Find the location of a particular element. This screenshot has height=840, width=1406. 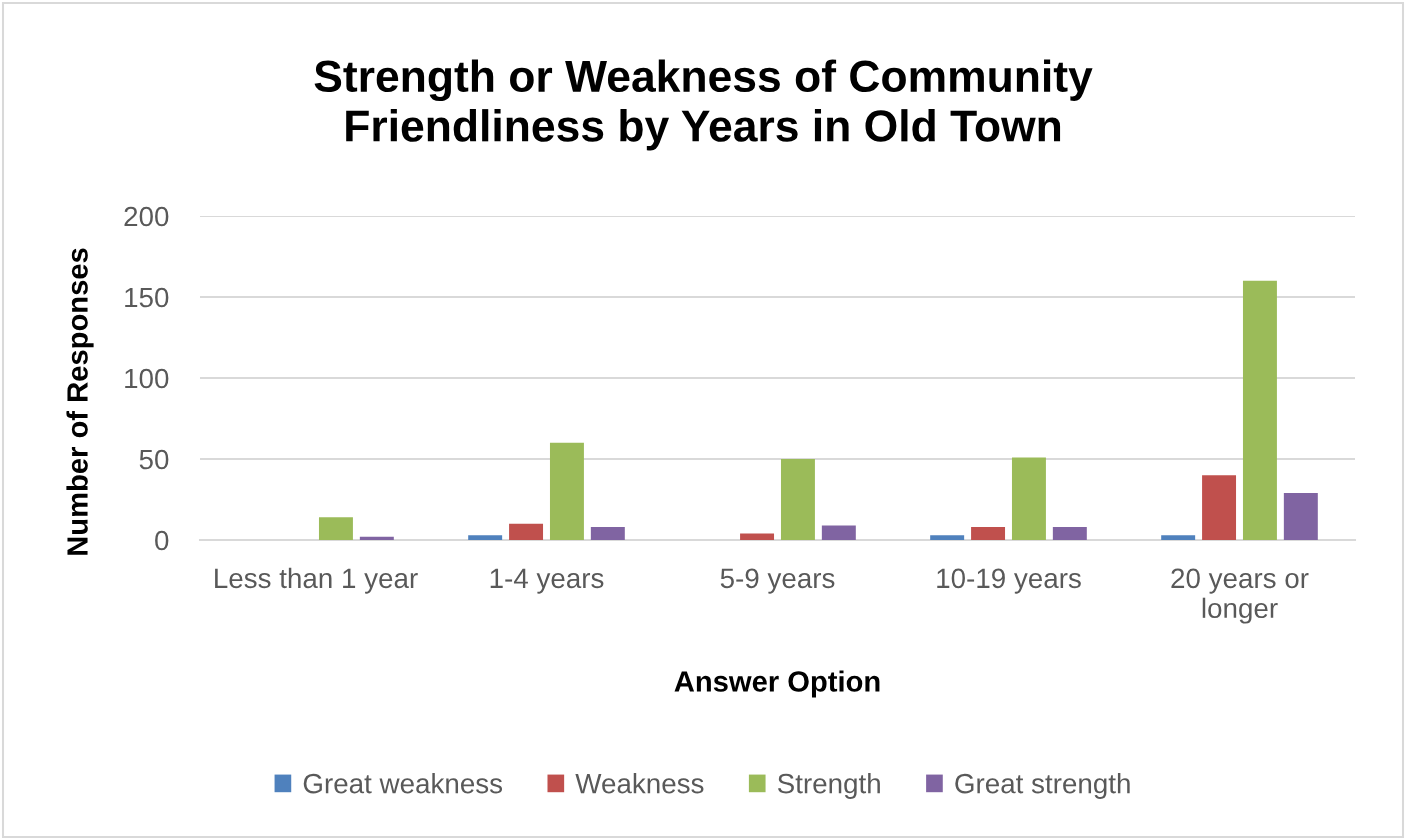

y-tick-label: 0 is located at coordinates (162, 540).